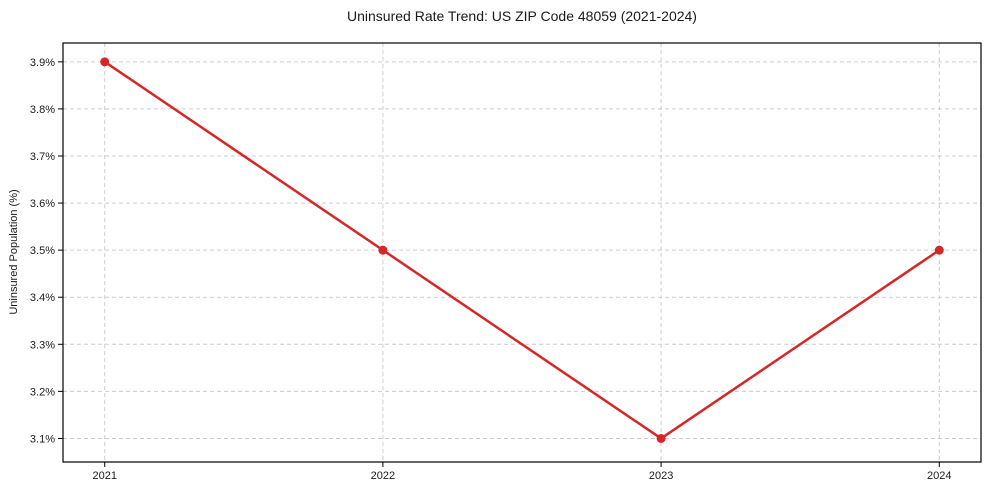  I want to click on y-tick-label: 3.5%, so click(42, 251).